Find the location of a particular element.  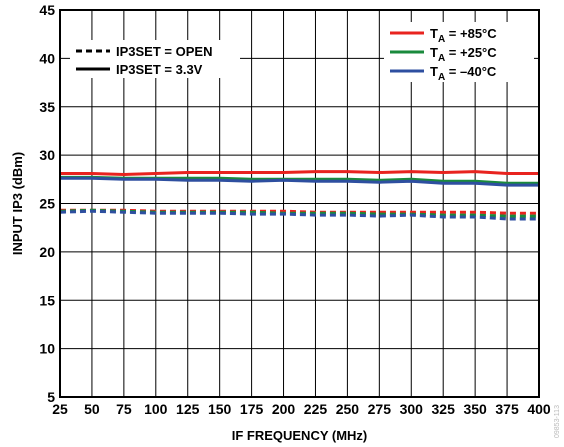

x-tick-label: 250 is located at coordinates (348, 409).